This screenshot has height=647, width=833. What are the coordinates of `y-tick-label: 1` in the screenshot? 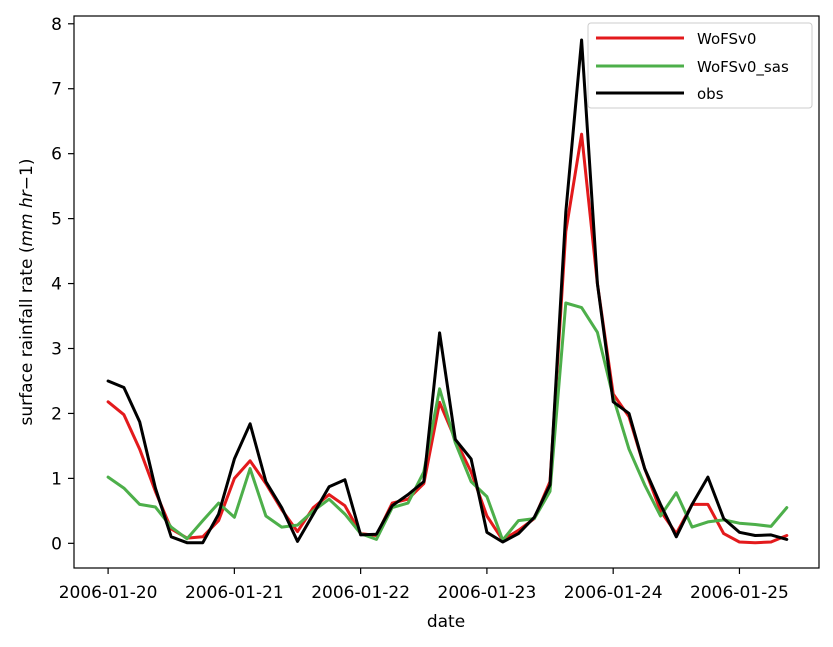 It's located at (56, 479).